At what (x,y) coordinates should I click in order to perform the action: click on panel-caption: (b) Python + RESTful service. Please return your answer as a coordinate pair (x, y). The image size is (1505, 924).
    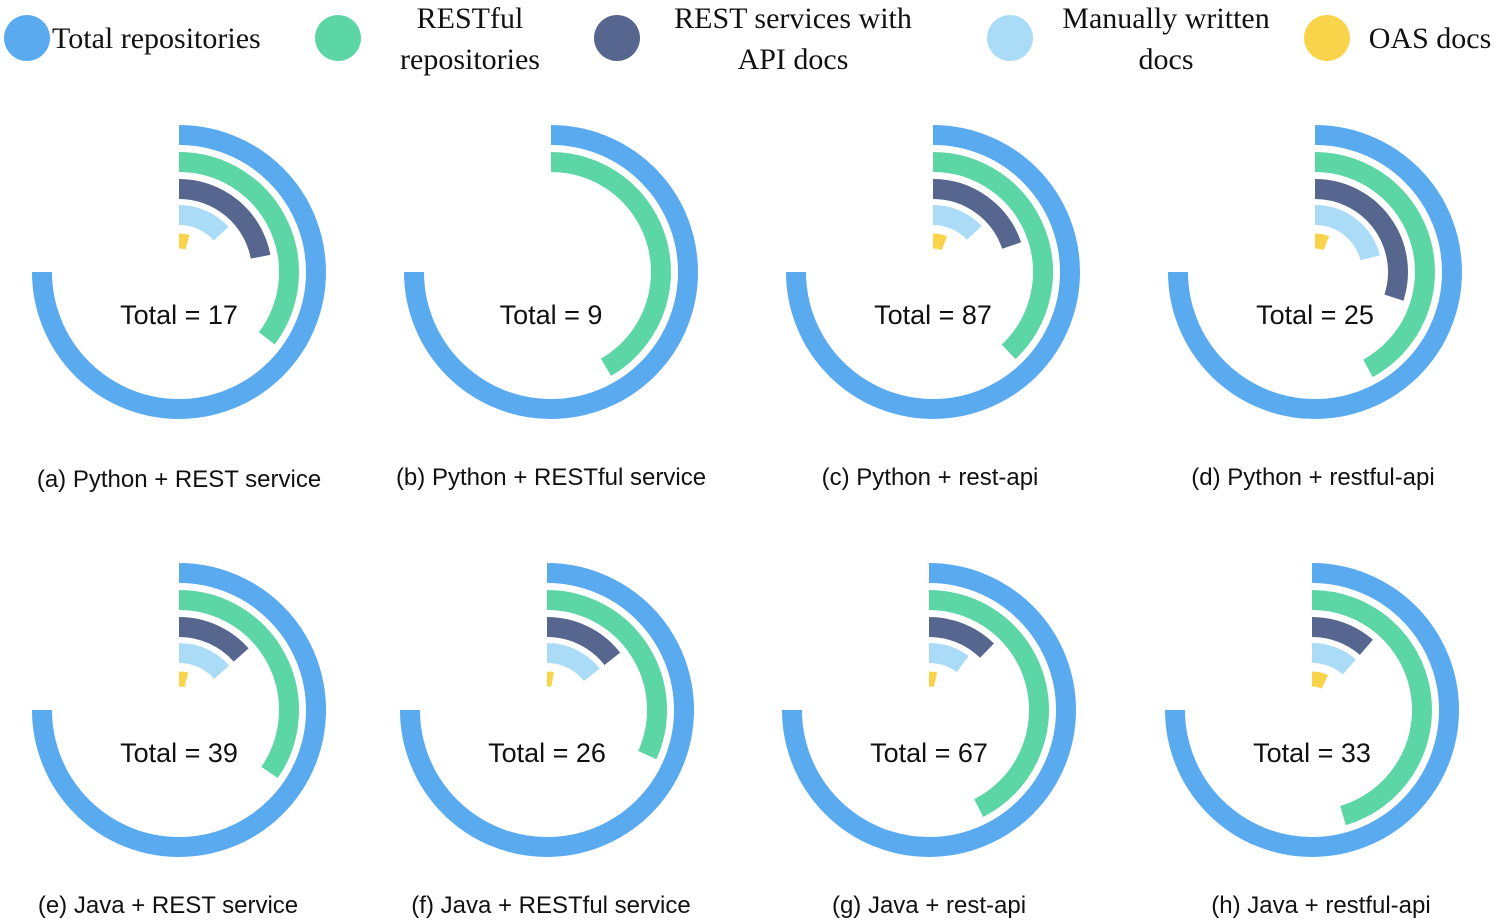
    Looking at the image, I should click on (551, 477).